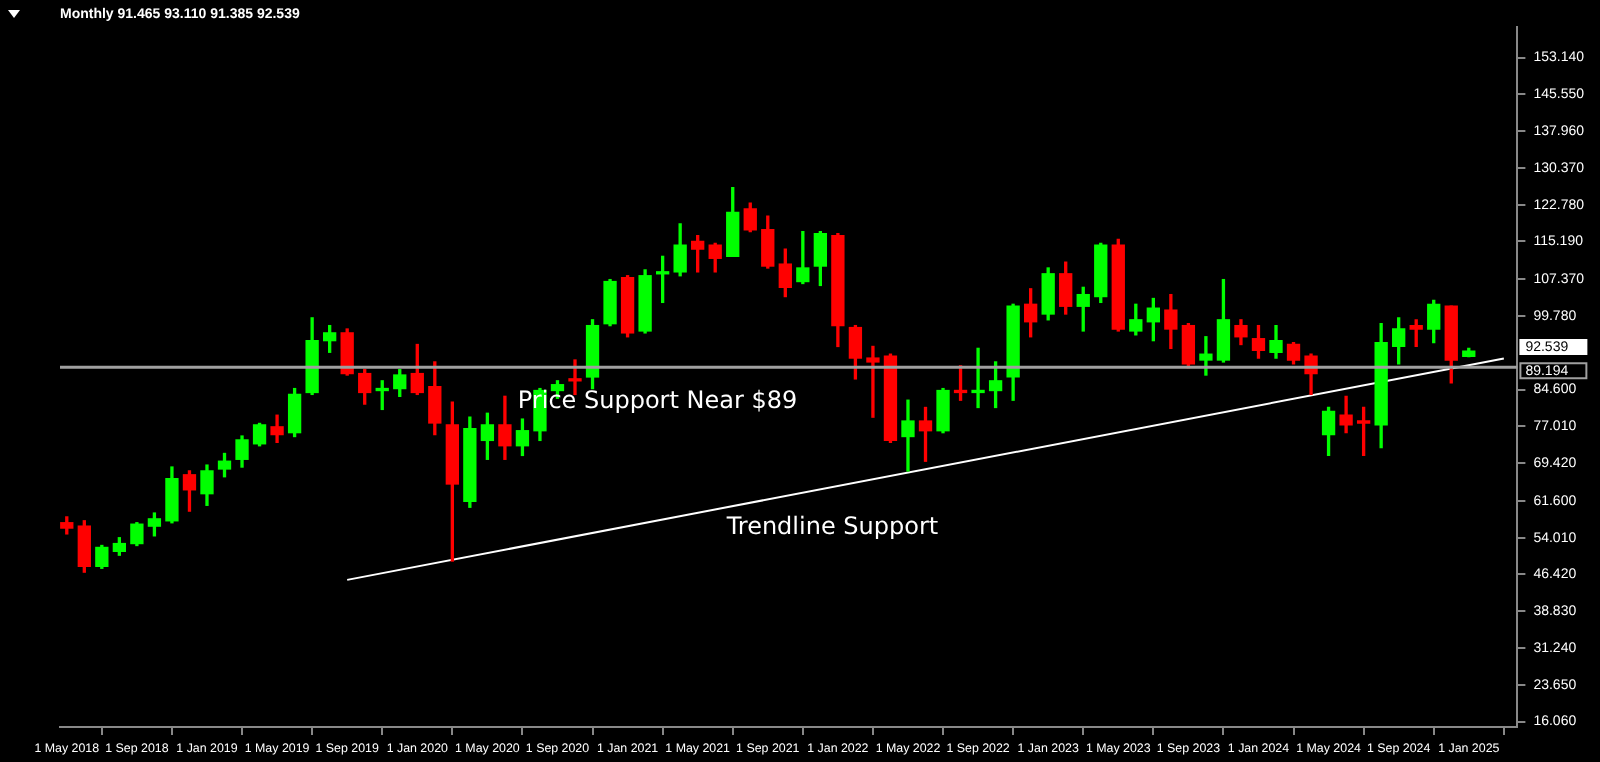 The height and width of the screenshot is (762, 1600). What do you see at coordinates (831, 525) in the screenshot?
I see `annotation: Trendline Support` at bounding box center [831, 525].